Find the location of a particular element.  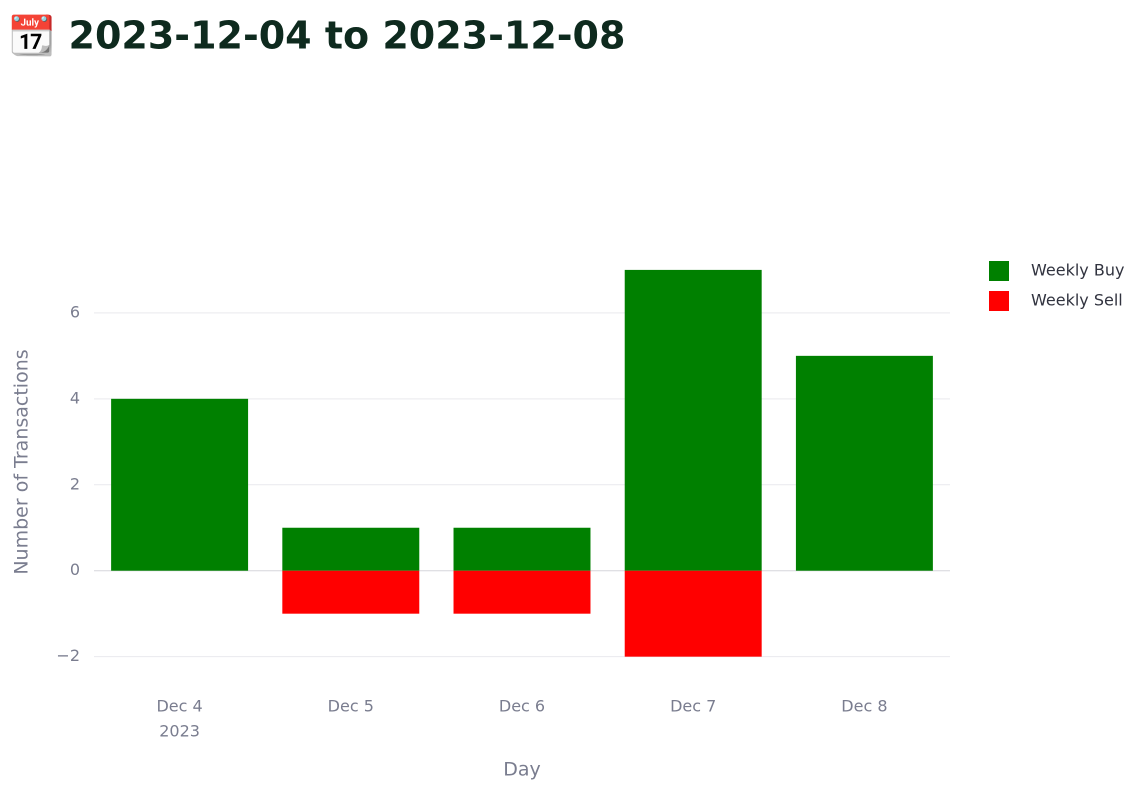

x-tick-label: Dec 8 is located at coordinates (864, 706).